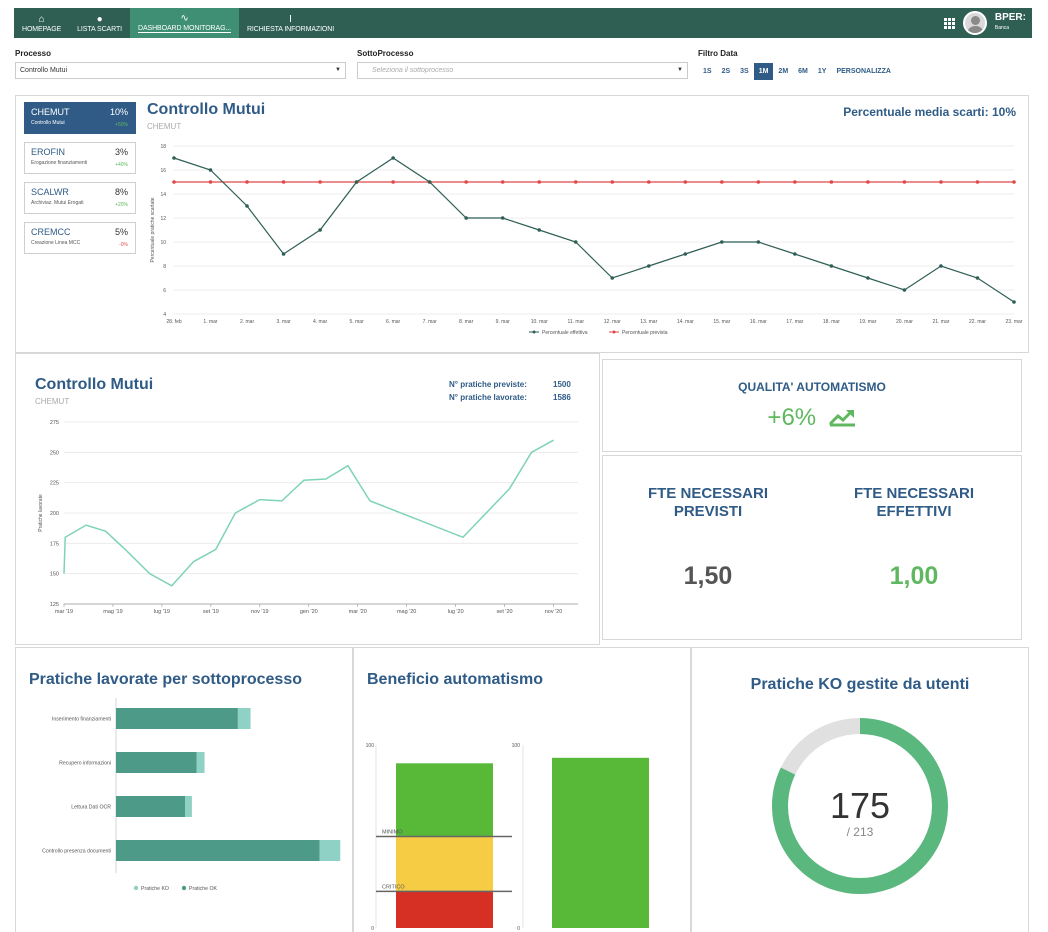 The height and width of the screenshot is (932, 1048). I want to click on category-label: Lettura Dati OCR, so click(91, 808).